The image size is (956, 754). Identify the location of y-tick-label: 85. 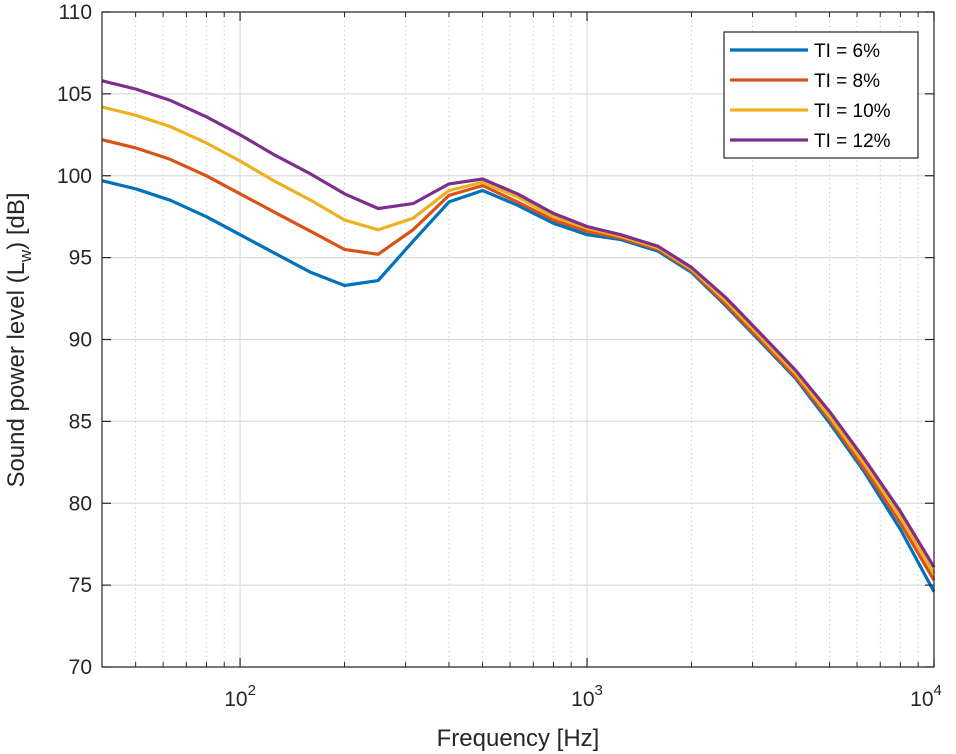
(80, 421).